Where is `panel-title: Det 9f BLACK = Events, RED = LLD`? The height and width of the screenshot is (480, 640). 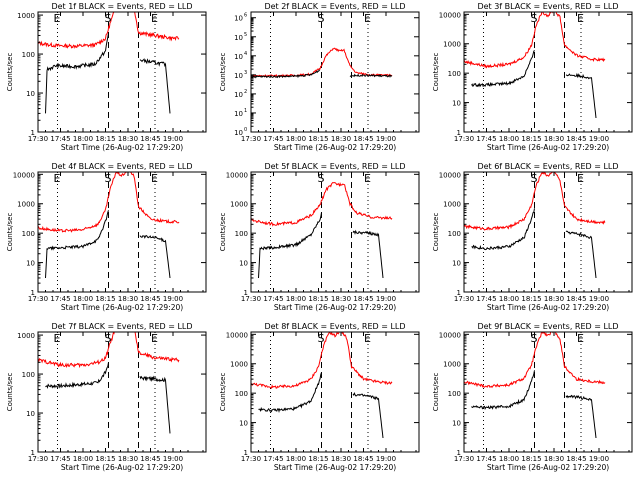
panel-title: Det 9f BLACK = Events, RED = LLD is located at coordinates (547, 326).